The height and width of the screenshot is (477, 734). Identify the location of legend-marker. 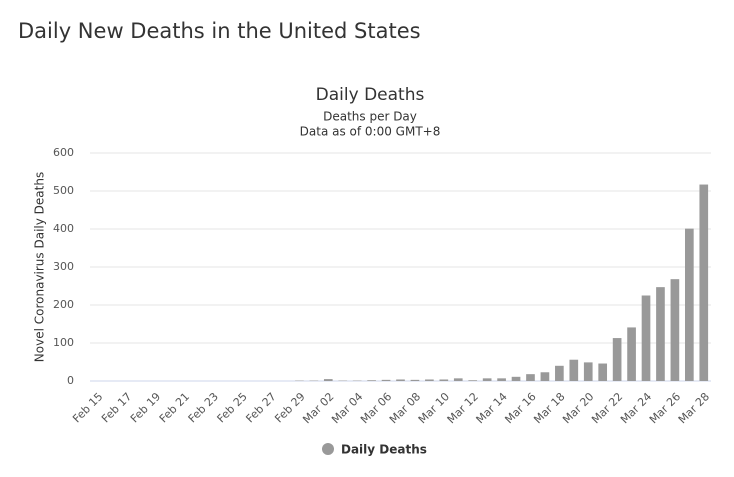
(328, 449).